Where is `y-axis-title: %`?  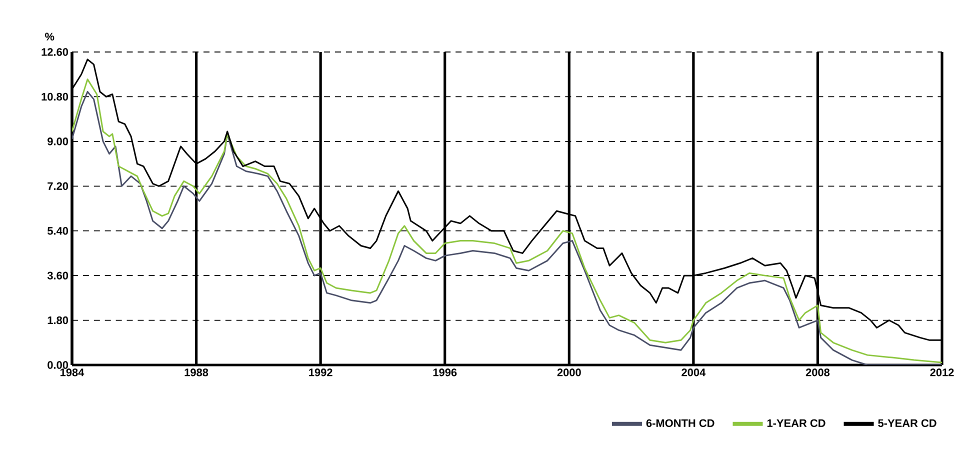
y-axis-title: % is located at coordinates (49, 36).